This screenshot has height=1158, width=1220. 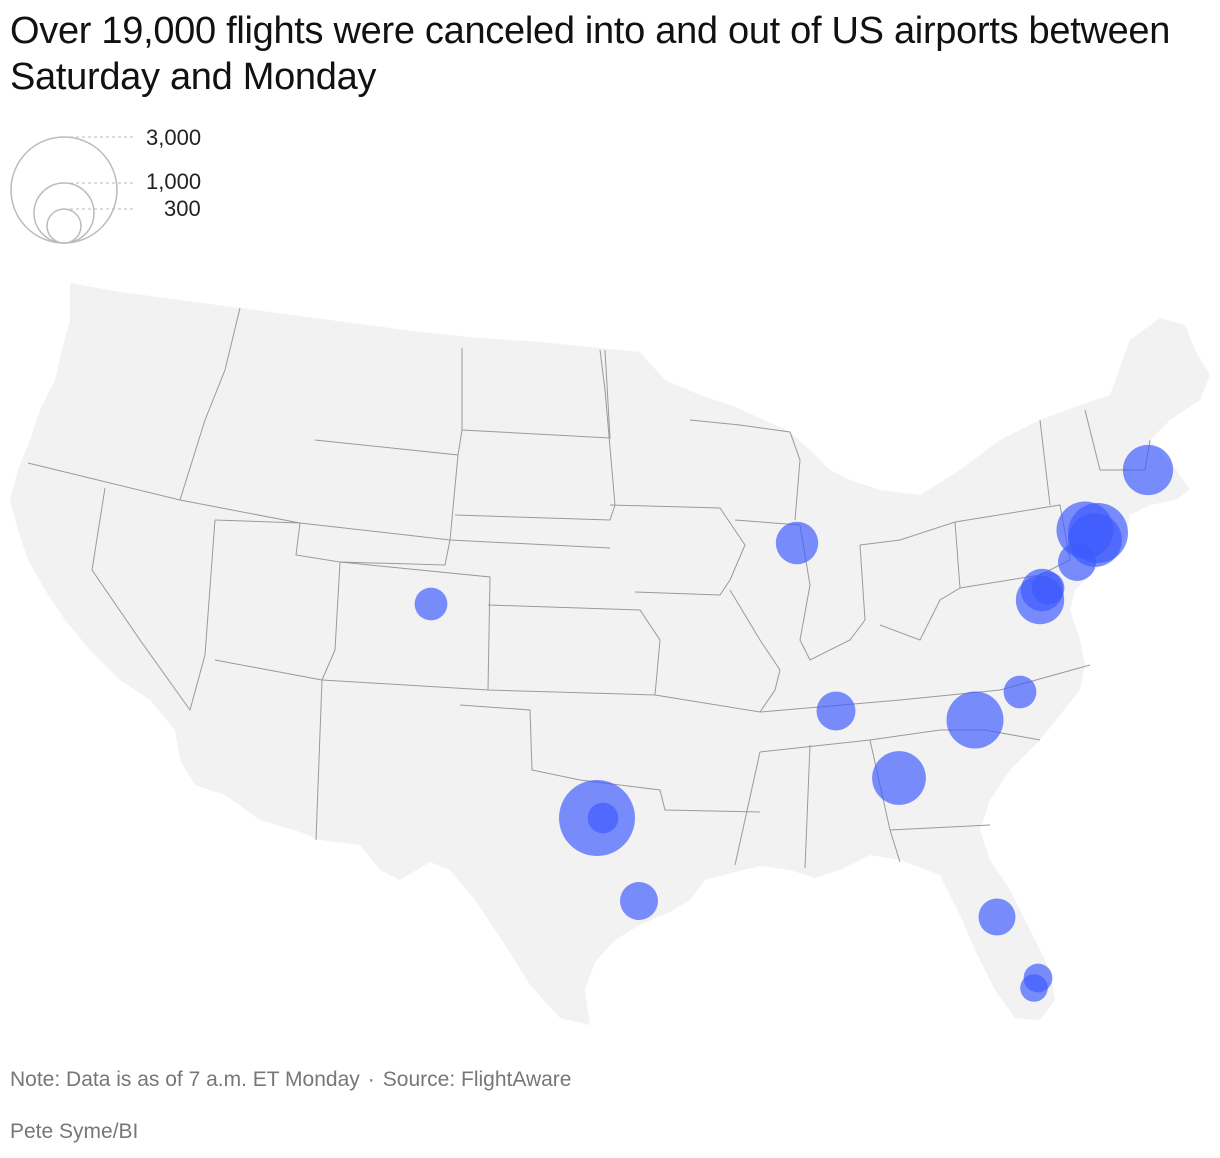 I want to click on size-legend: 3,000 1,000 300, so click(x=123, y=185).